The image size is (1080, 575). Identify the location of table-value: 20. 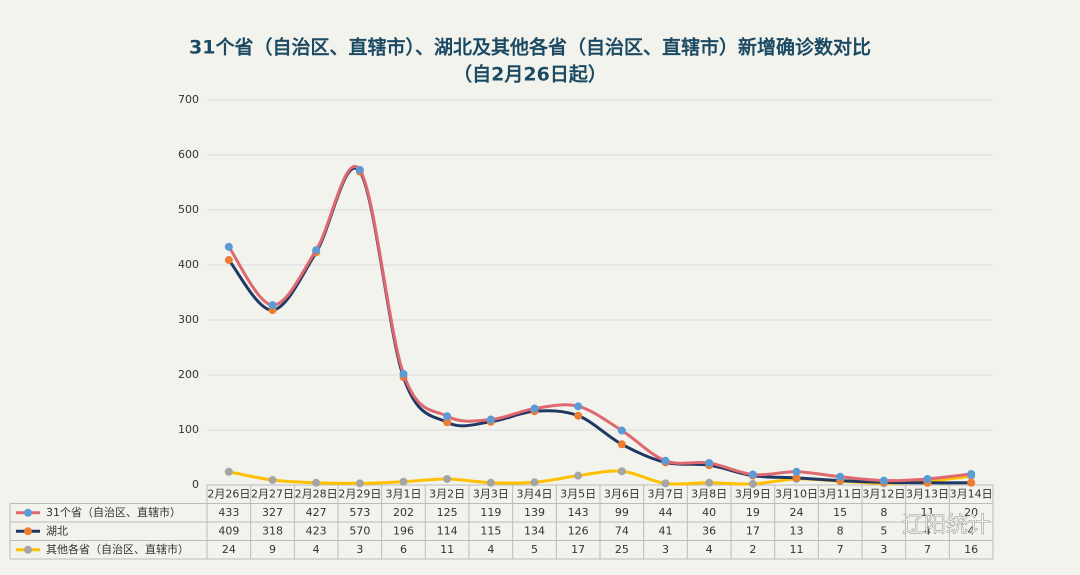
(971, 512).